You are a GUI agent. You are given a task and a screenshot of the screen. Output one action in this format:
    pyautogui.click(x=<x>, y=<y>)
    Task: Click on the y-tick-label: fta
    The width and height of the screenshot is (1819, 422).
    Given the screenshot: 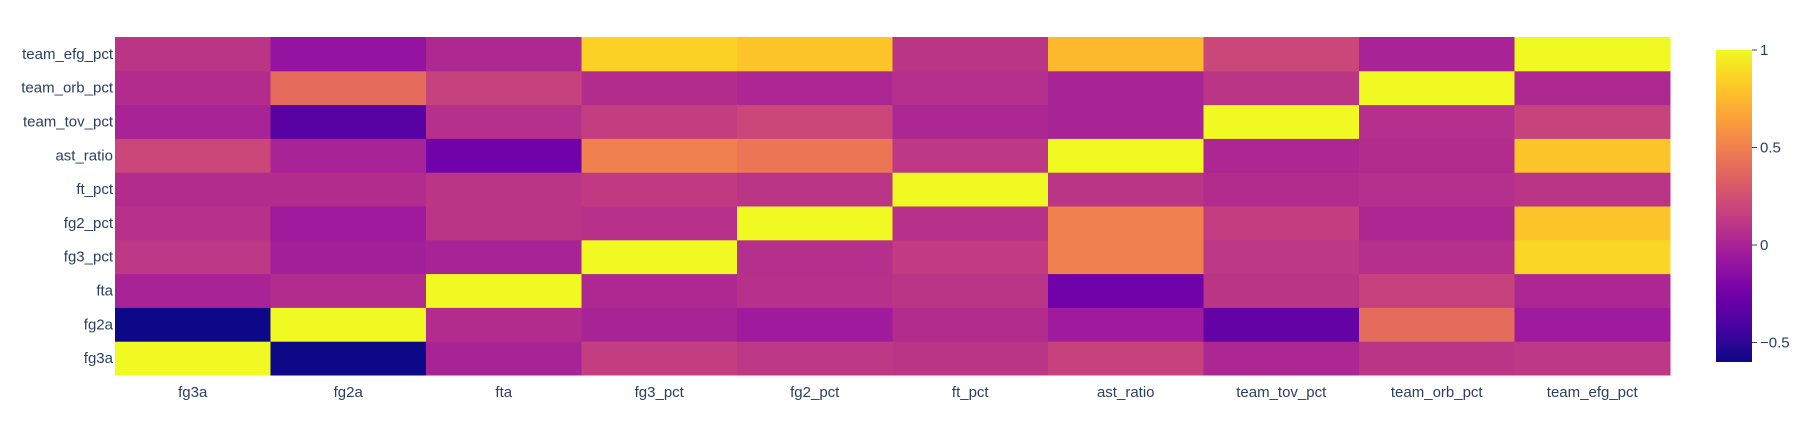 What is the action you would take?
    pyautogui.click(x=104, y=291)
    